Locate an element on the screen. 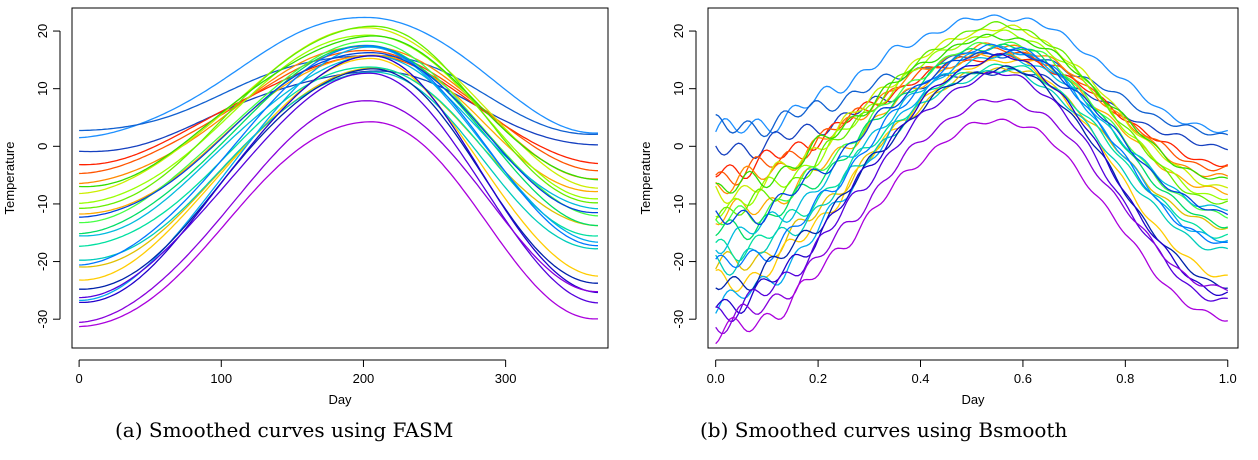 Image resolution: width=1258 pixels, height=460 pixels. x-tick-label: 0.0 is located at coordinates (716, 378).